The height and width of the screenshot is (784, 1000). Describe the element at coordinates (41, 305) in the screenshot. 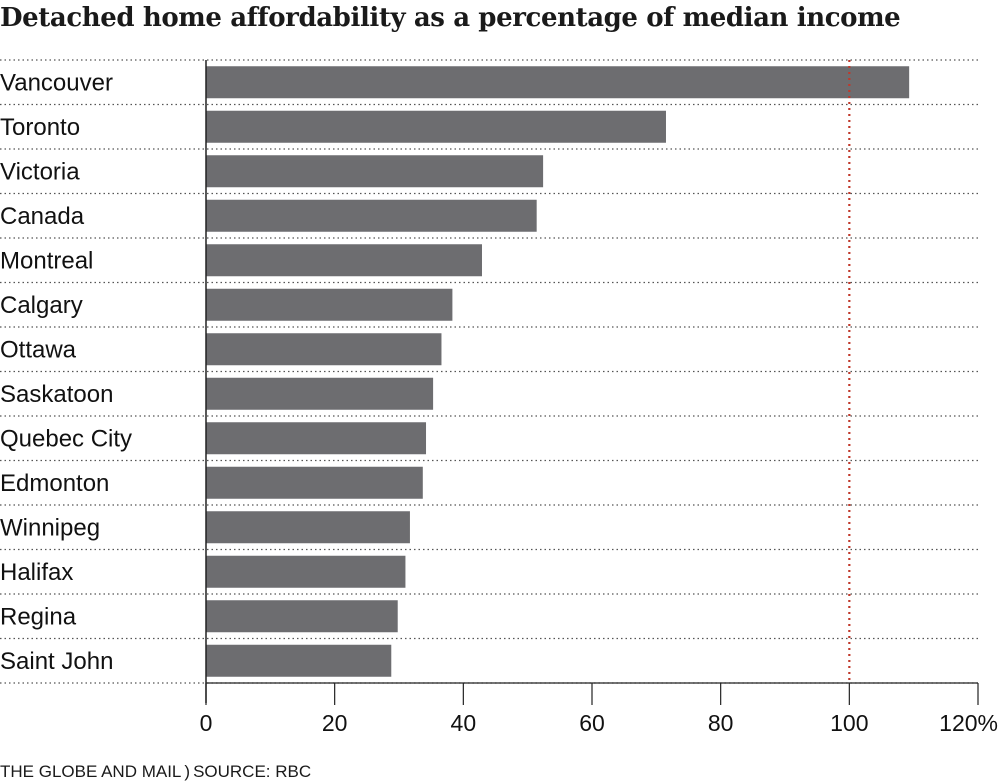

I see `category-label: Calgary` at that location.